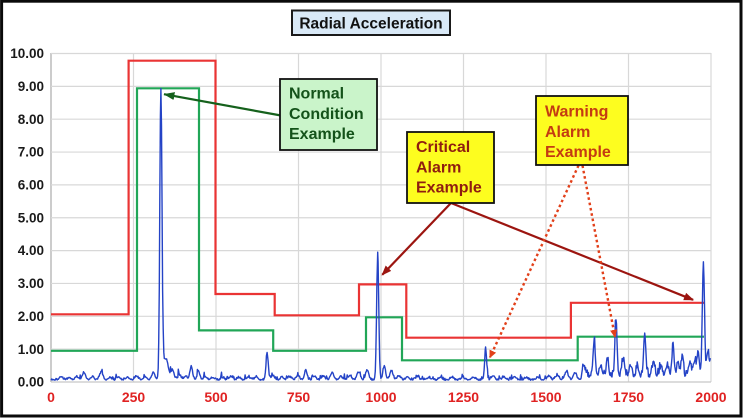 Image resolution: width=743 pixels, height=420 pixels. What do you see at coordinates (31, 86) in the screenshot?
I see `svg-text: 9.00` at bounding box center [31, 86].